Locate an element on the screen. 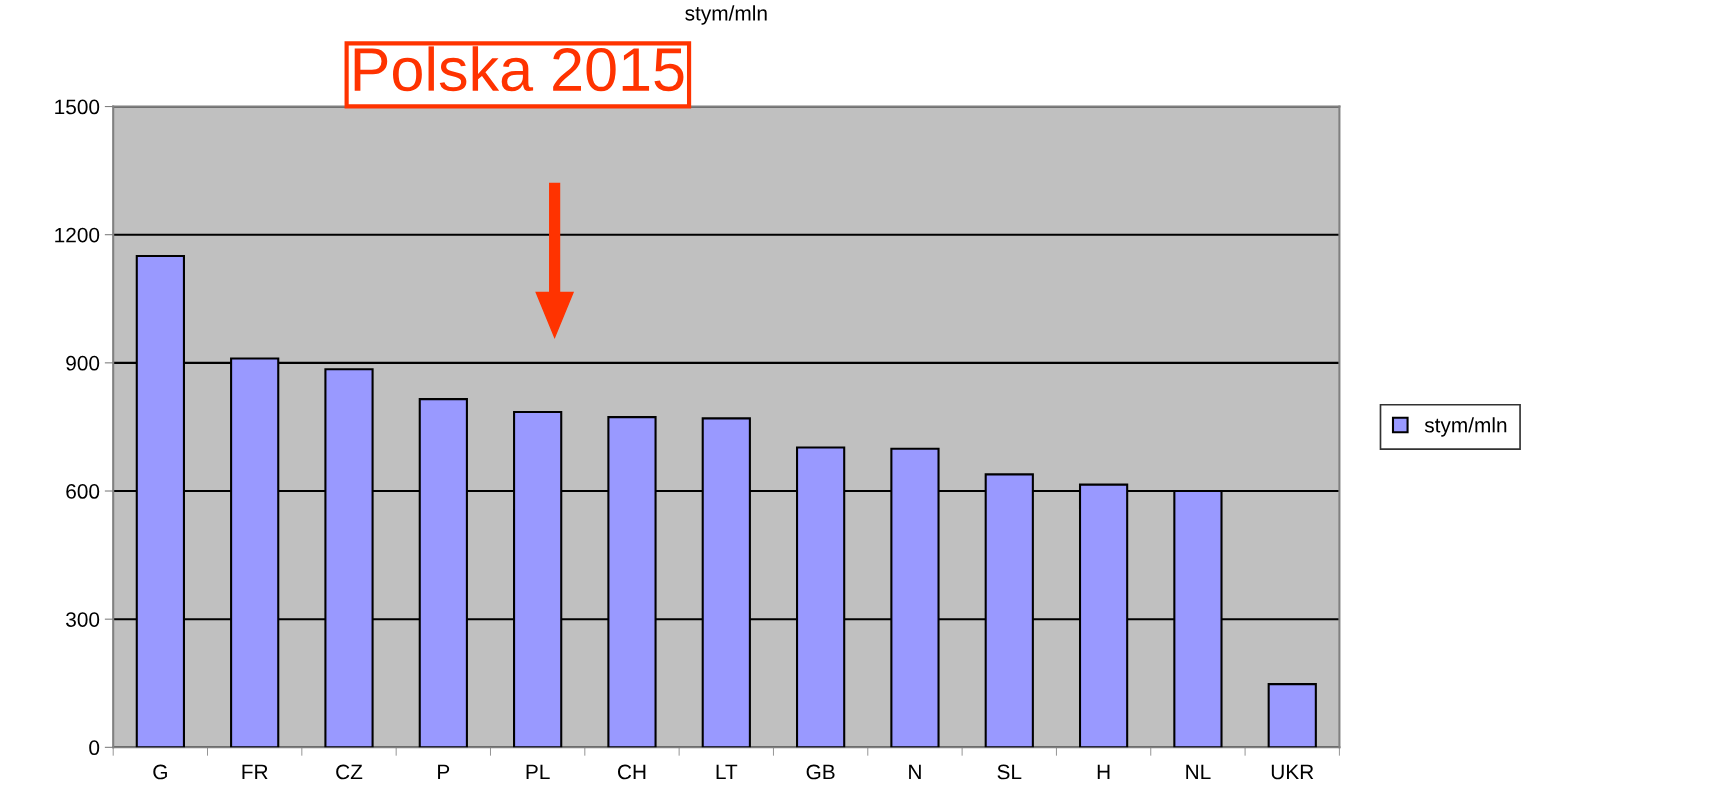 This screenshot has height=801, width=1715. x-tick-label: H is located at coordinates (1103, 772).